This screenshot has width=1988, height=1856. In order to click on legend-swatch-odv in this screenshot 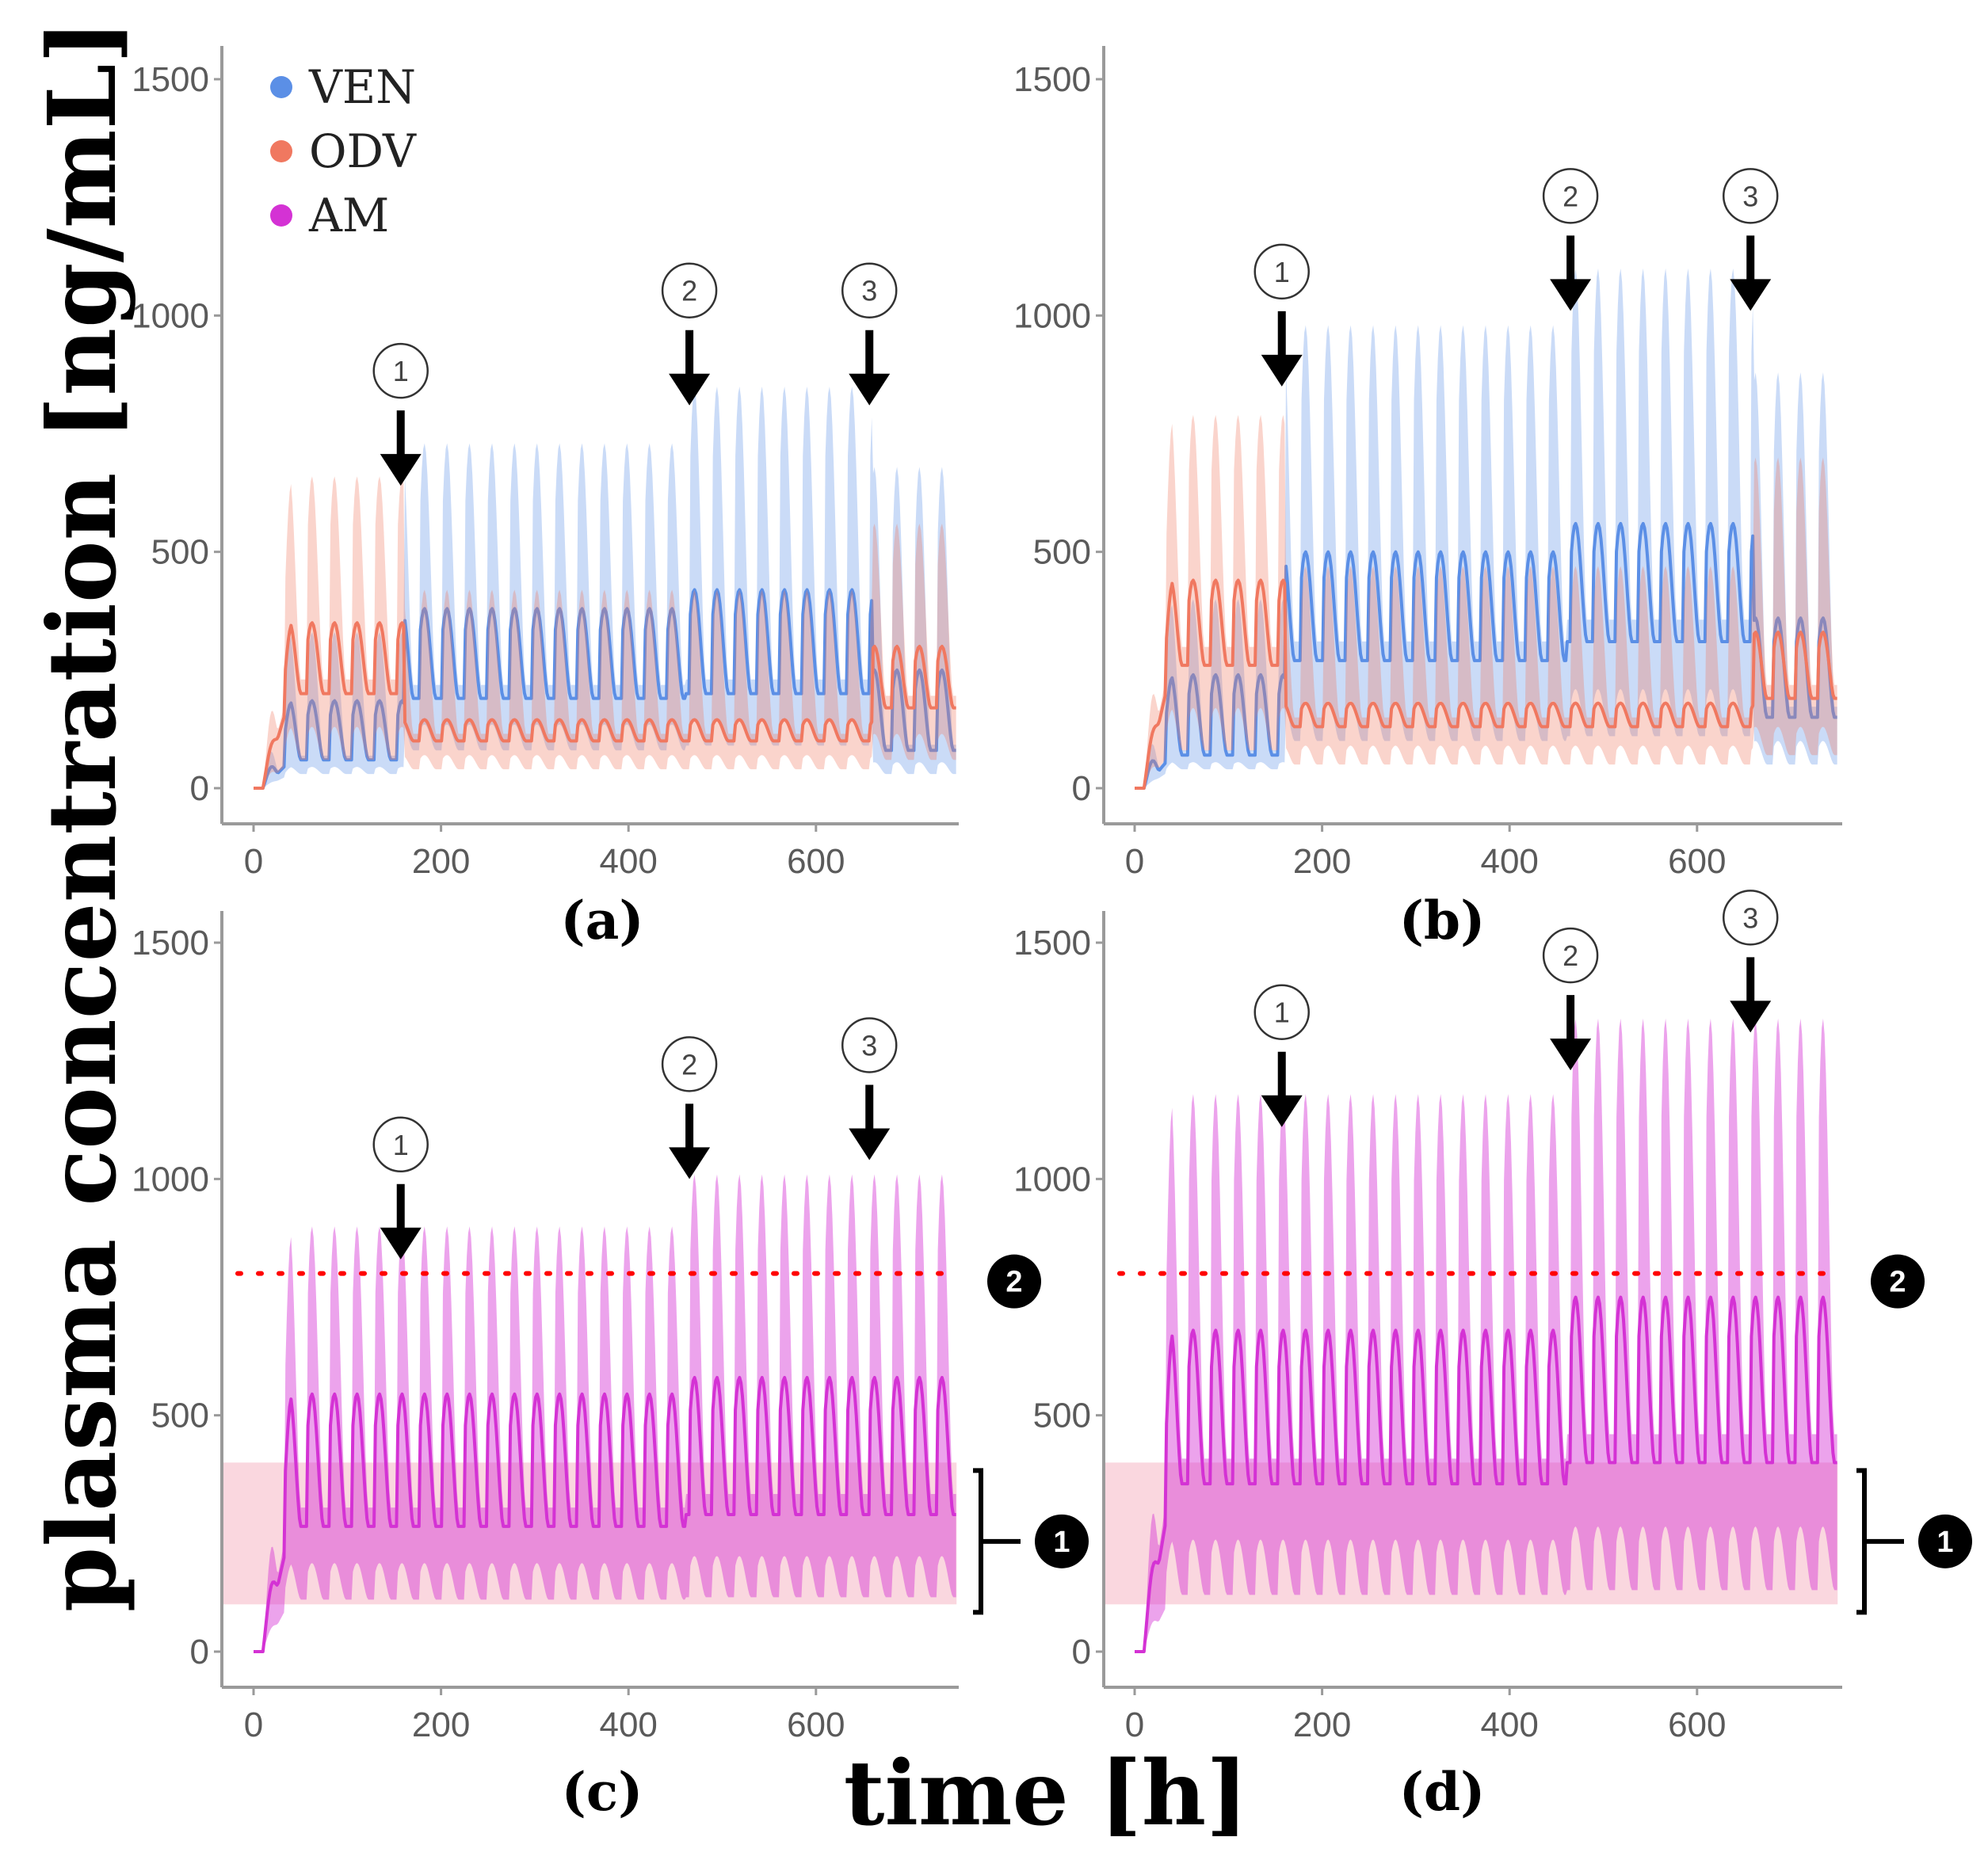, I will do `click(281, 151)`.